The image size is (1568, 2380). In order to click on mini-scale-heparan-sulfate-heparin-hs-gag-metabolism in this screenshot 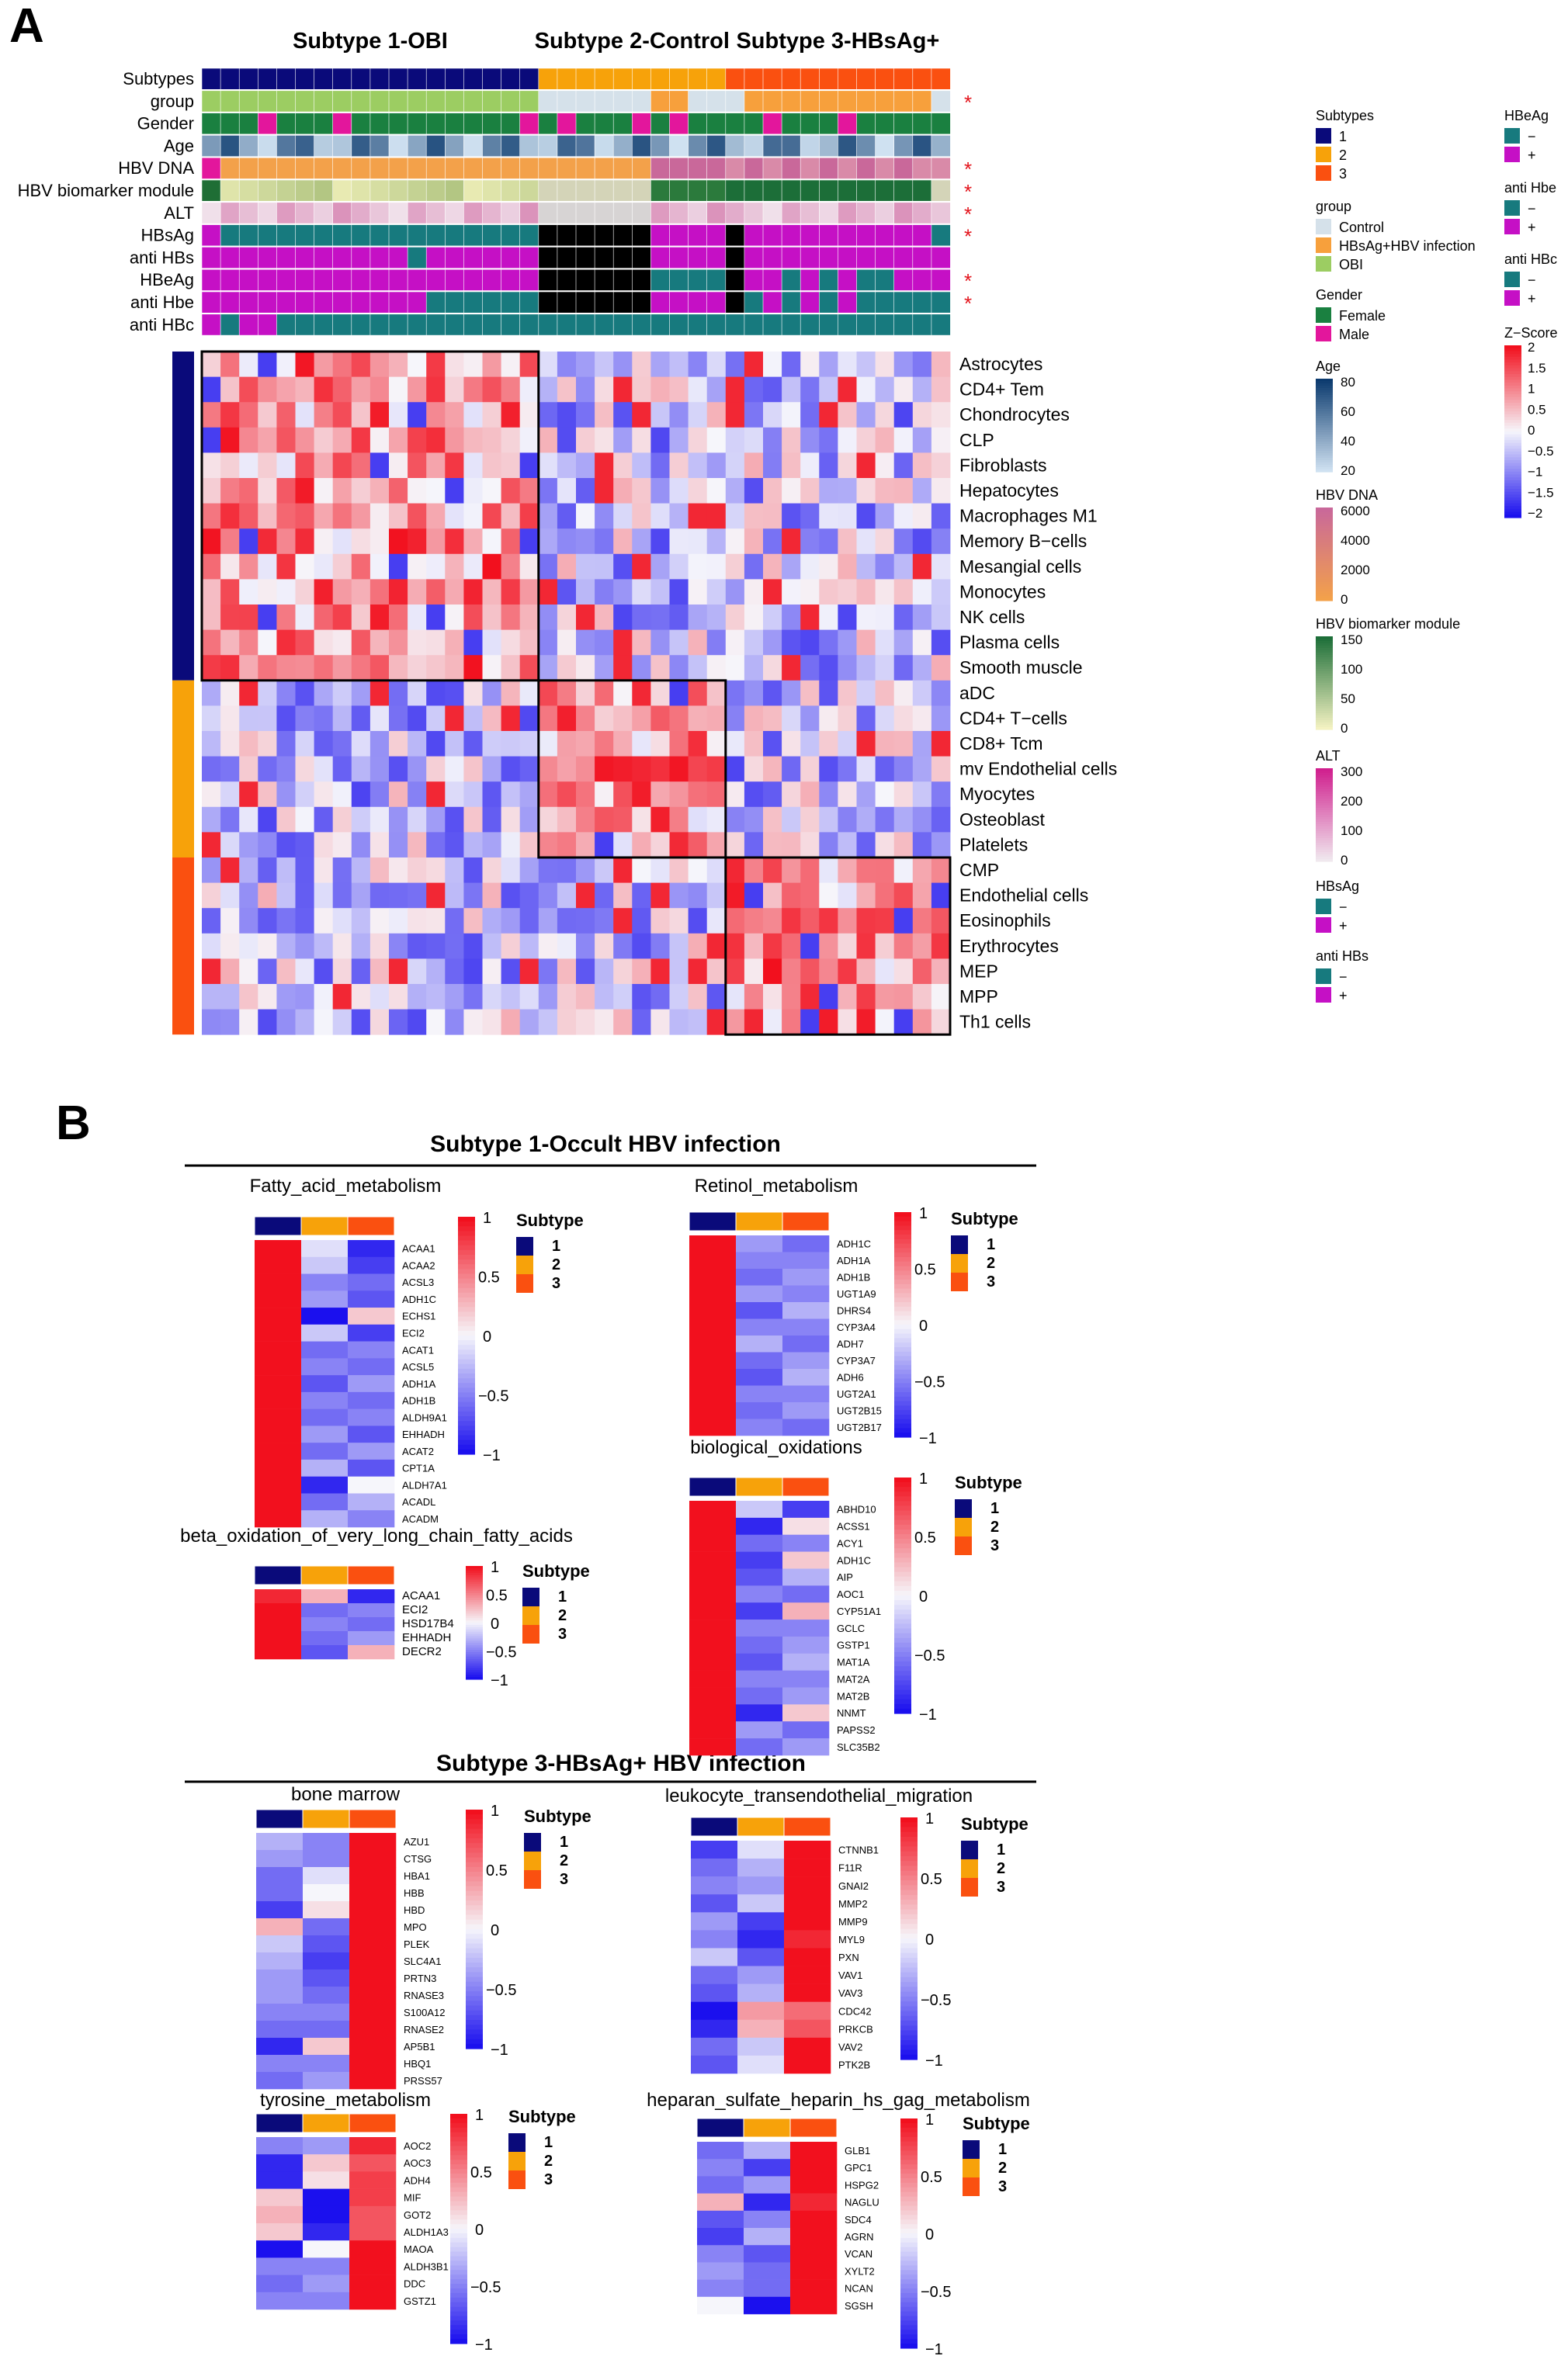, I will do `click(909, 2180)`.